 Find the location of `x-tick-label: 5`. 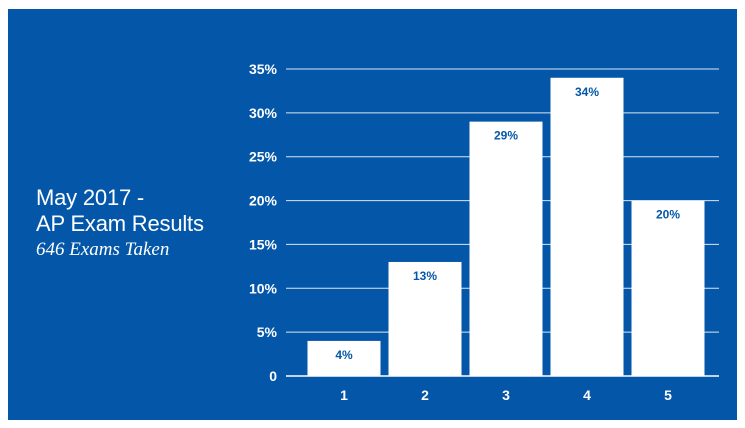

x-tick-label: 5 is located at coordinates (668, 395).